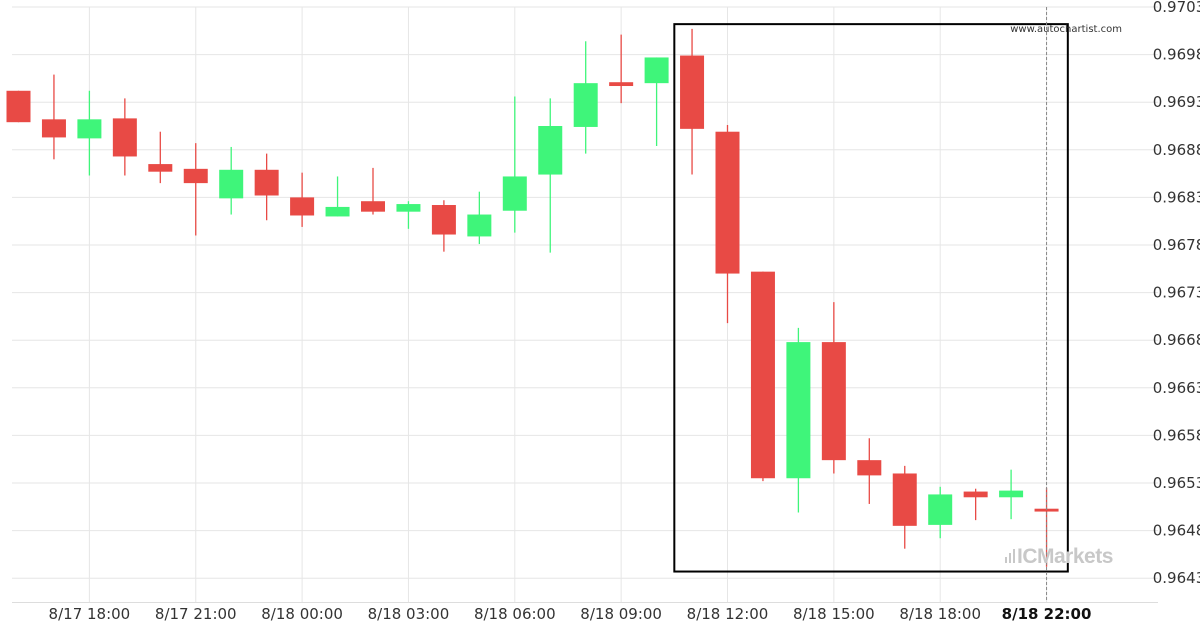 Image resolution: width=1200 pixels, height=630 pixels. I want to click on y-tick-label: 0.9683, so click(1176, 197).